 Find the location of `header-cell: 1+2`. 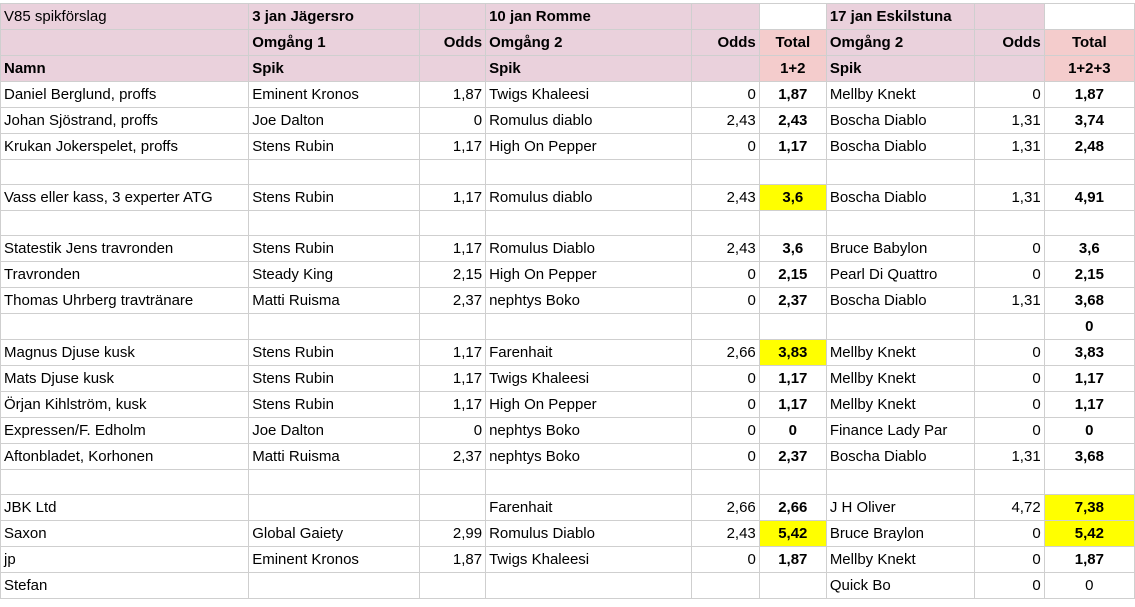

header-cell: 1+2 is located at coordinates (792, 68).